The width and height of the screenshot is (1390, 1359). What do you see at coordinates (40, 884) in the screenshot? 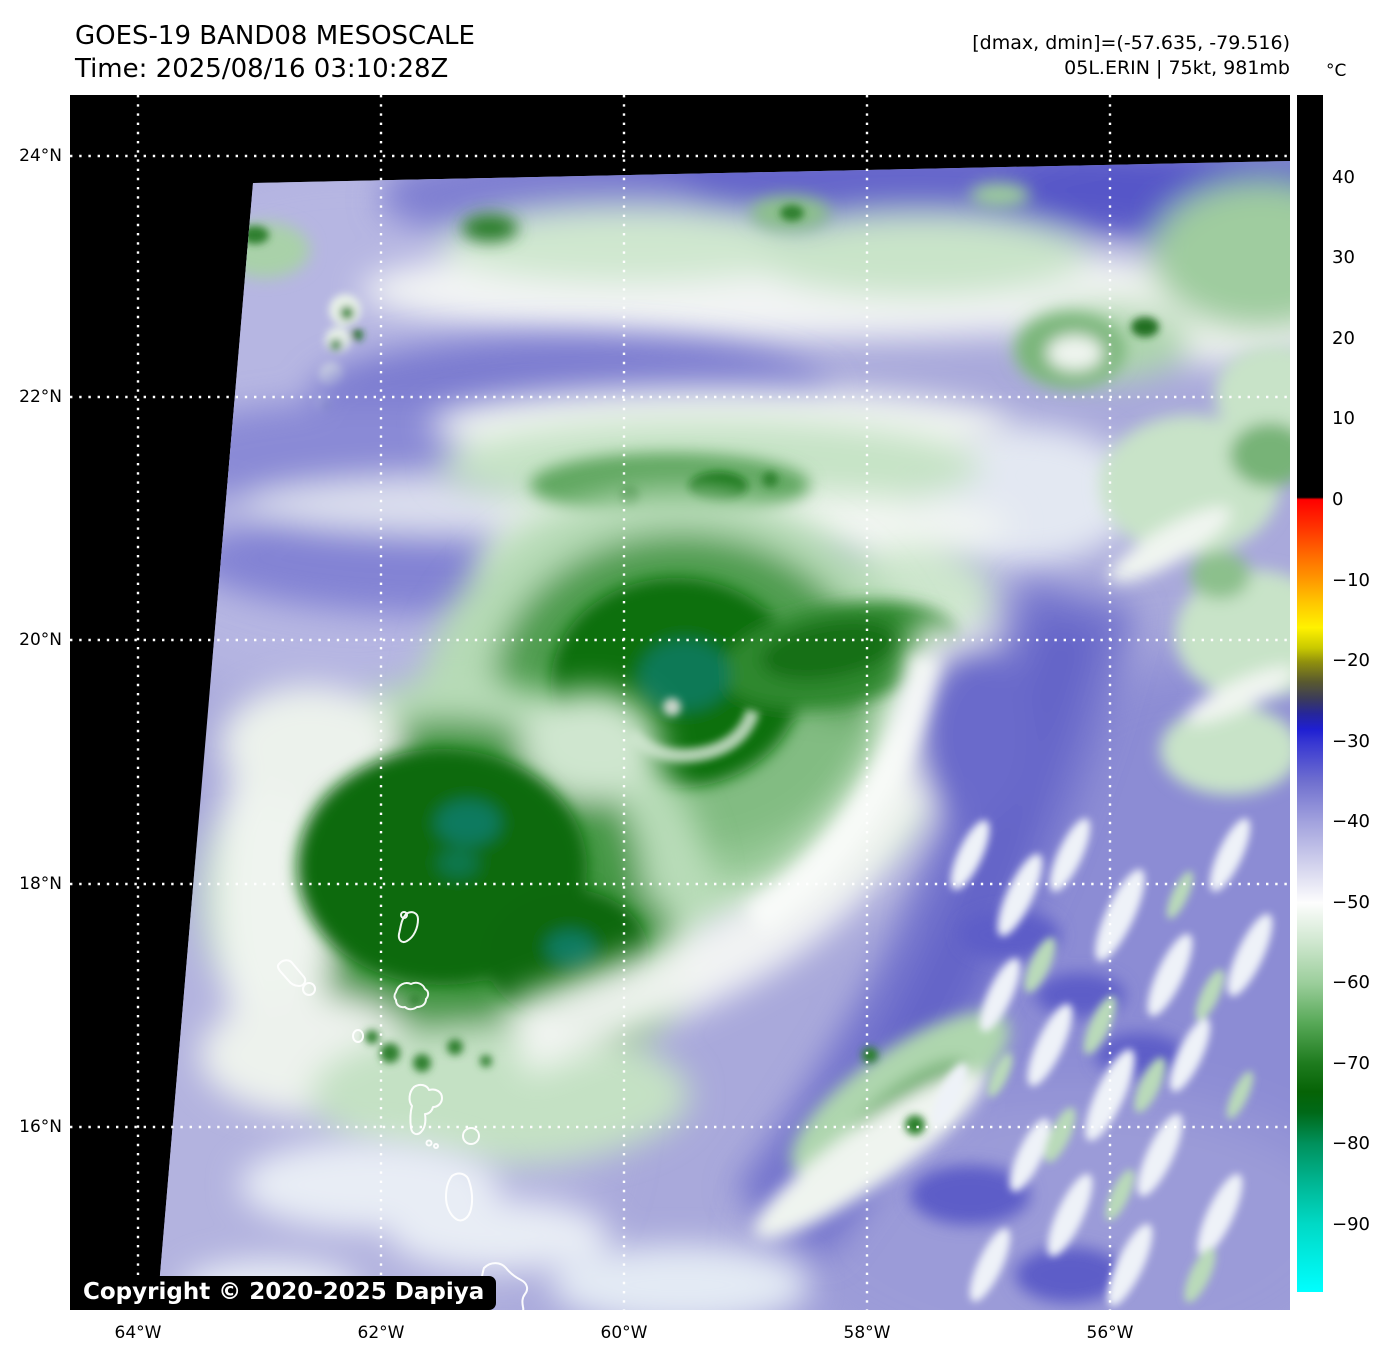
I see `latitude-tick-label: 18°N` at bounding box center [40, 884].